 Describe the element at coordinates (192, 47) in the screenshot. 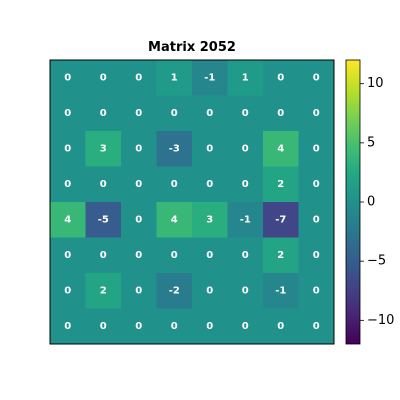

I see `chart-title: Matrix 2052` at that location.